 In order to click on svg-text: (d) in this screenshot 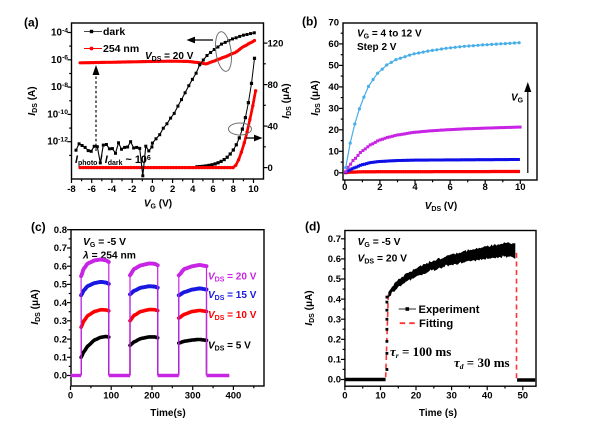, I will do `click(312, 227)`.